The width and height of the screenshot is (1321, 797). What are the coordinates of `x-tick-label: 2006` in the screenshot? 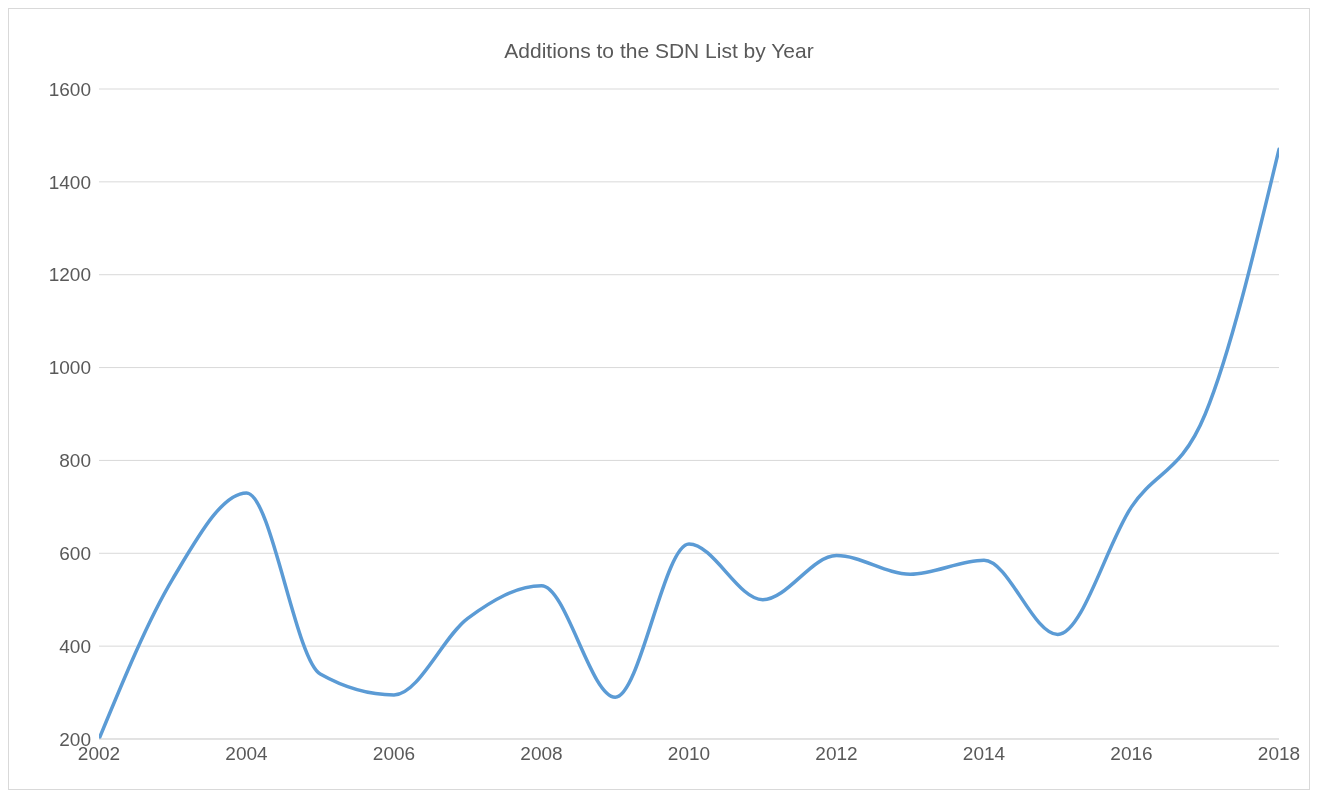 It's located at (394, 754).